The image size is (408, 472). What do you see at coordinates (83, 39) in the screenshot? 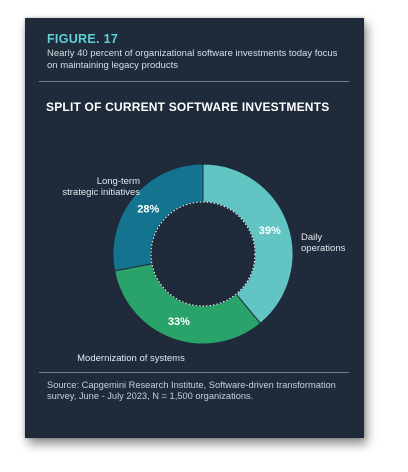
I see `figure-label: FIGURE. 17` at bounding box center [83, 39].